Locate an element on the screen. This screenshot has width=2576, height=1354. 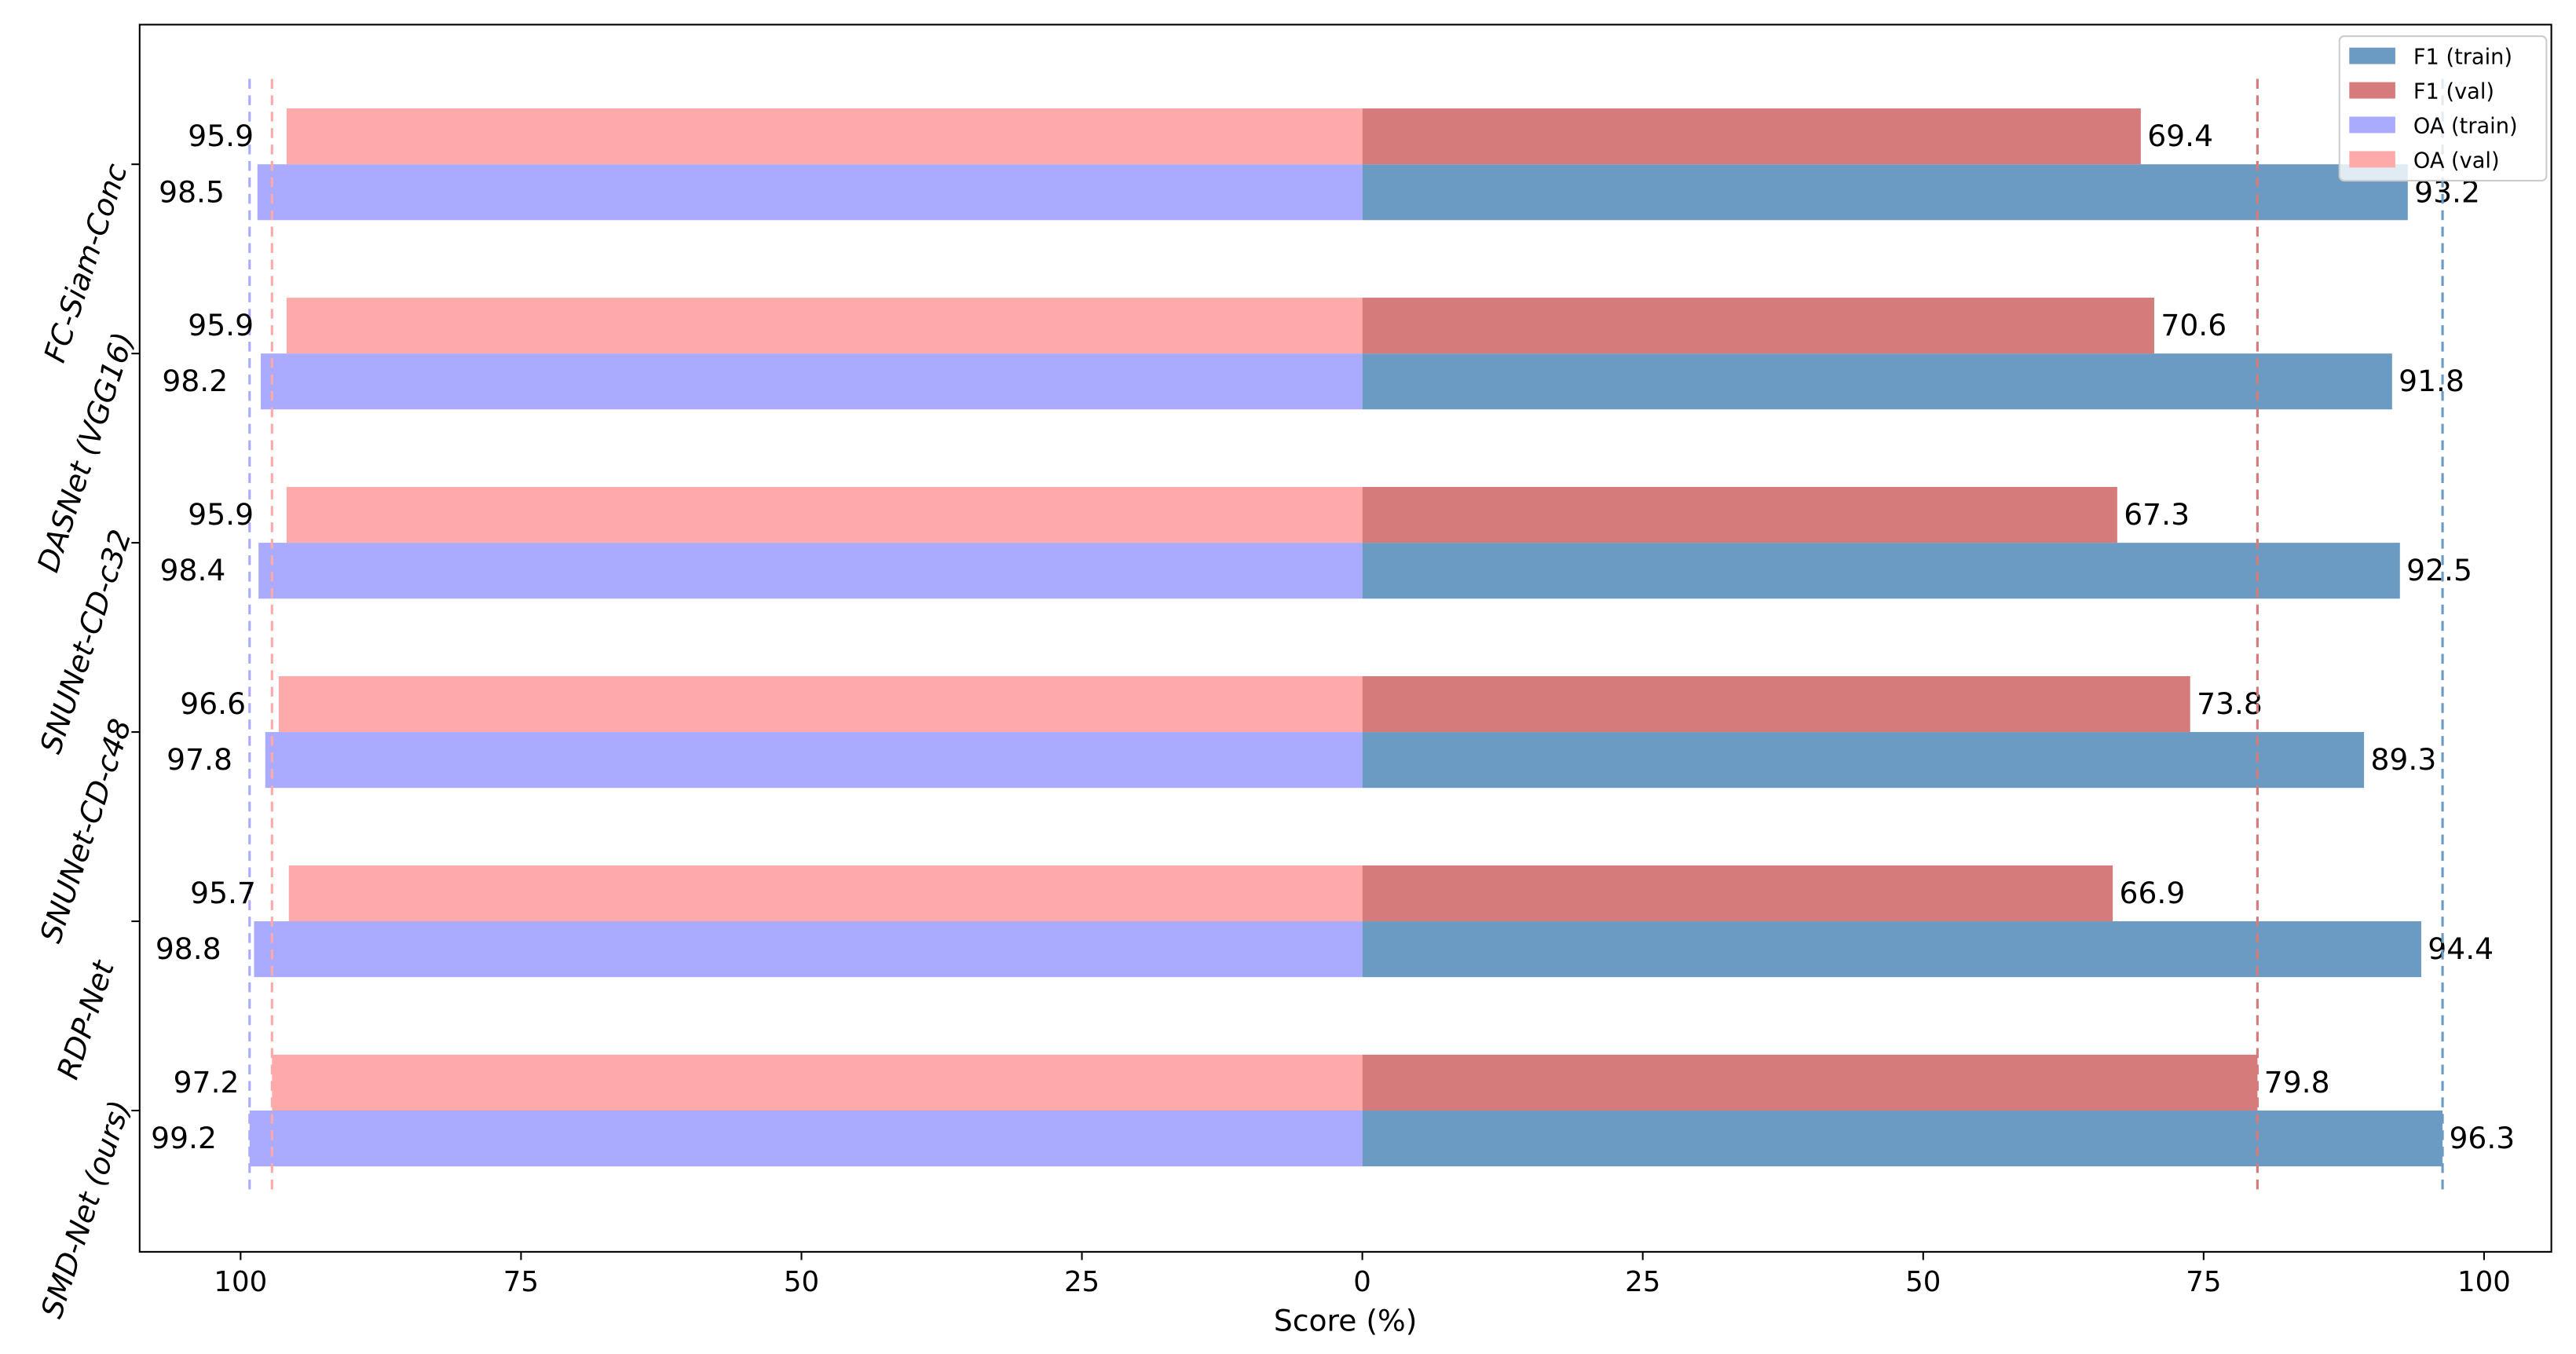
value-label: 96.3 is located at coordinates (2482, 1138).